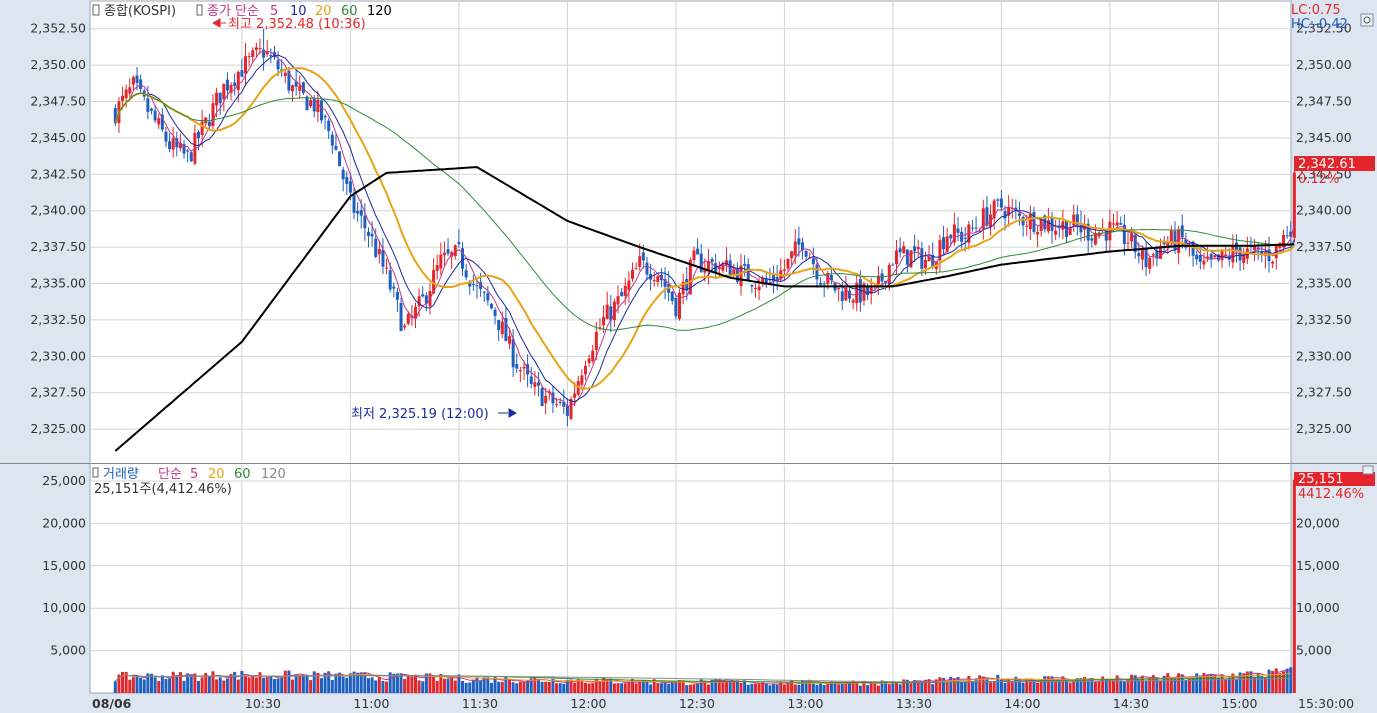 Image resolution: width=1377 pixels, height=713 pixels. I want to click on ma-legend-20: 20, so click(323, 11).